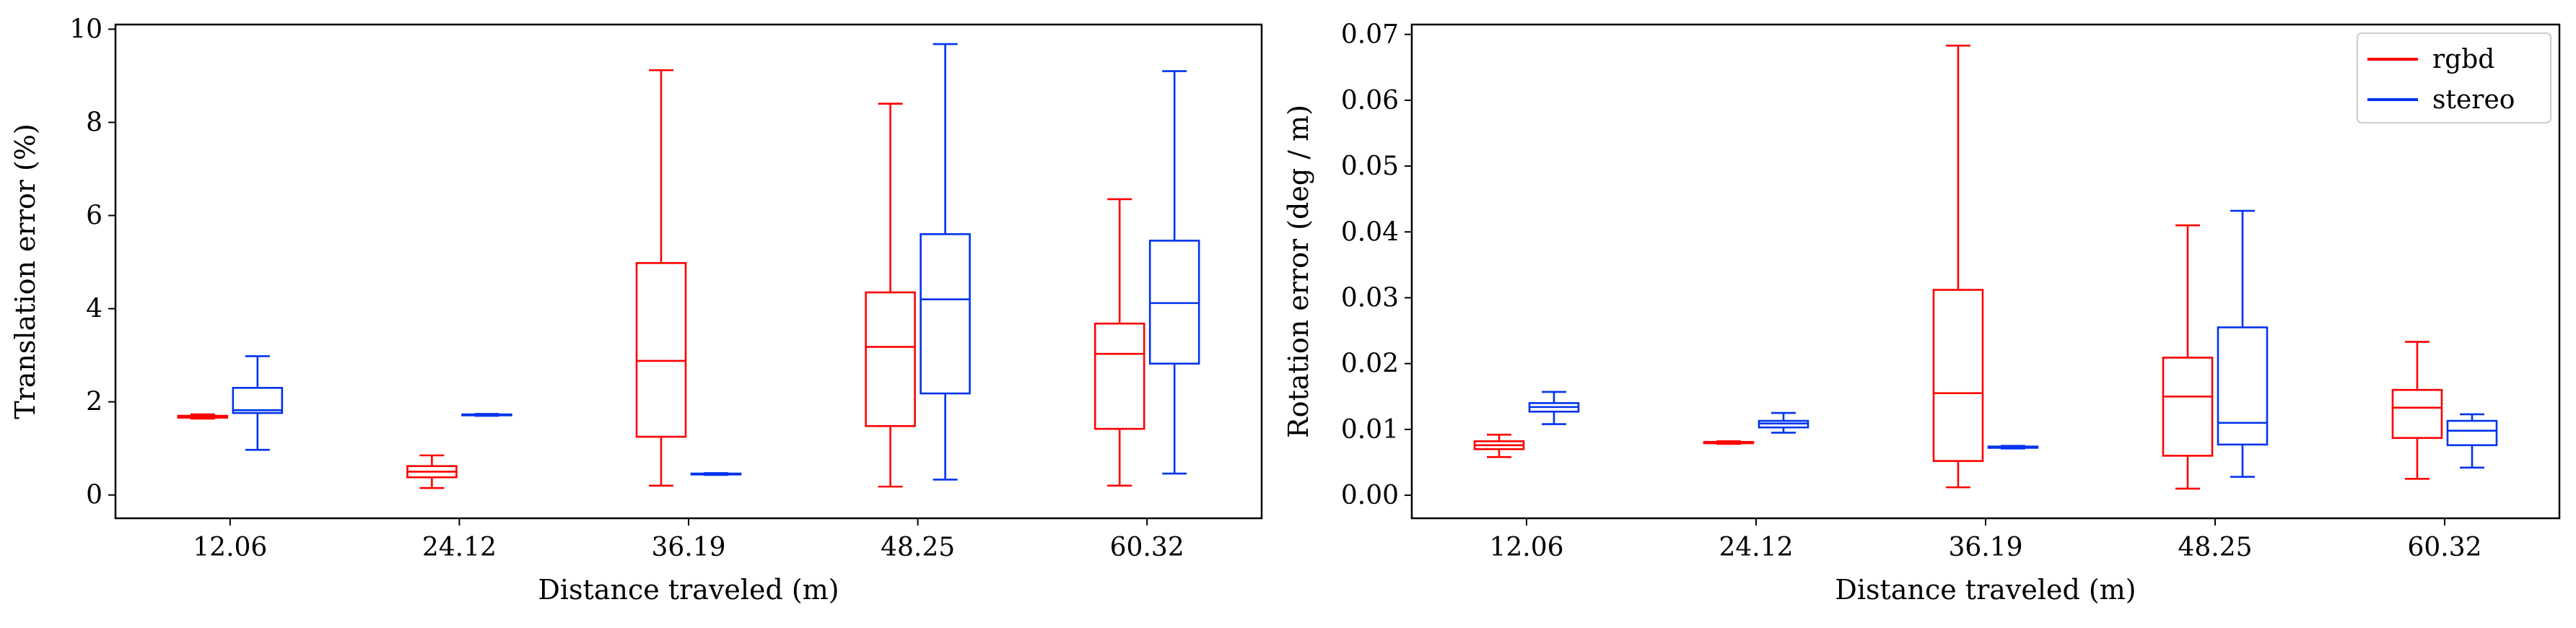 The image size is (2576, 628). What do you see at coordinates (2463, 59) in the screenshot?
I see `legend-label-rgbd: rgbd` at bounding box center [2463, 59].